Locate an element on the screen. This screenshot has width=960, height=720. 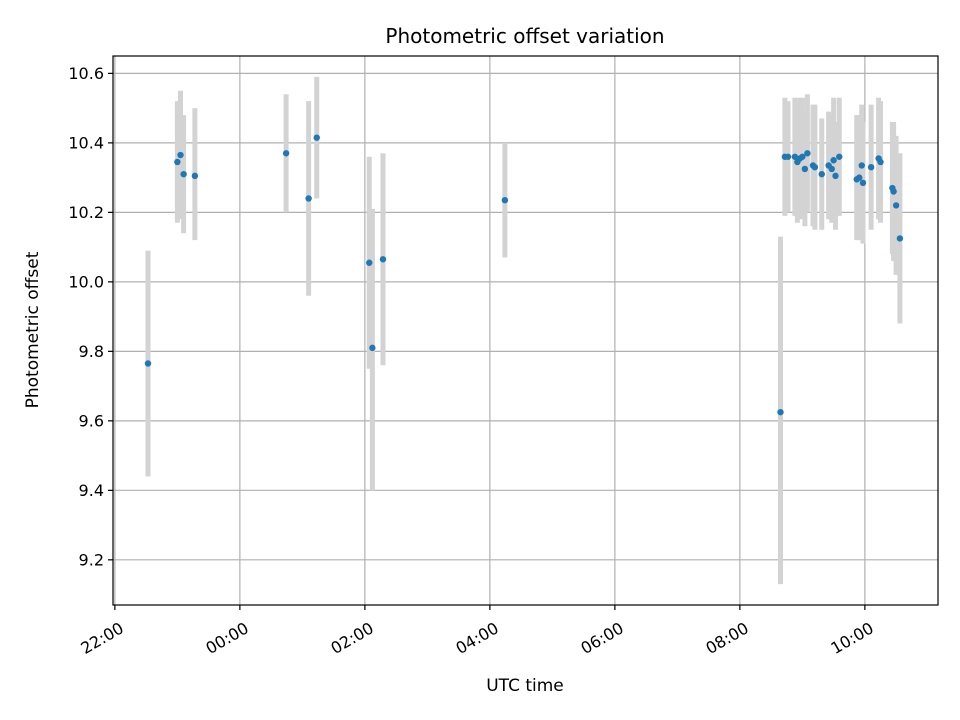
y-axis-ticks: 9.2 9.4 9.6 9.8 10.0 10.2 10.4 10.6 is located at coordinates (90, 316).